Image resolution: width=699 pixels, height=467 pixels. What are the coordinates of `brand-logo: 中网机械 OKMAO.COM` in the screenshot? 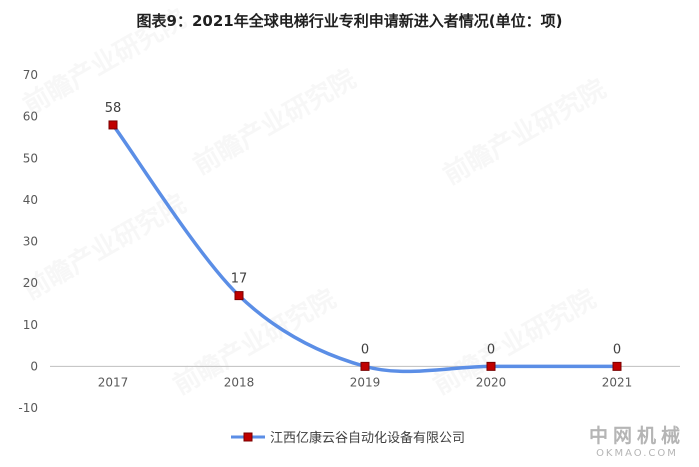 It's located at (637, 440).